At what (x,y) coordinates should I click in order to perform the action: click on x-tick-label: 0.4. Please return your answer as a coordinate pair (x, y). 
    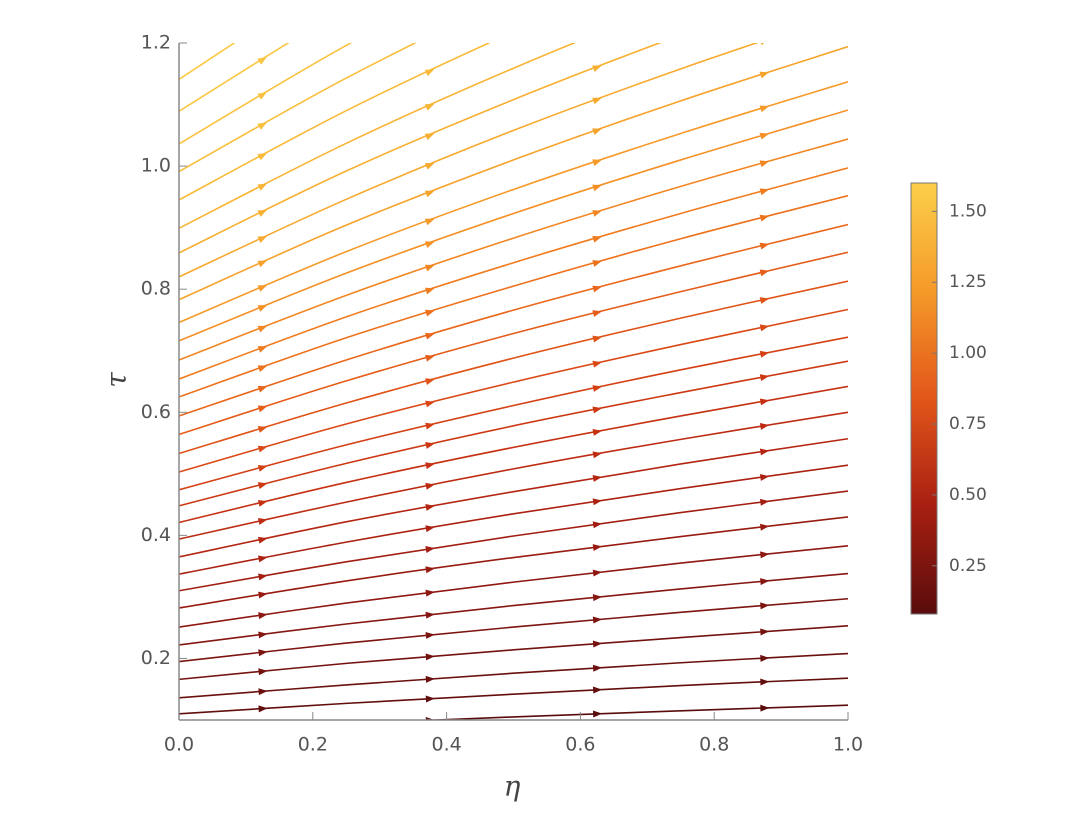
    Looking at the image, I should click on (446, 745).